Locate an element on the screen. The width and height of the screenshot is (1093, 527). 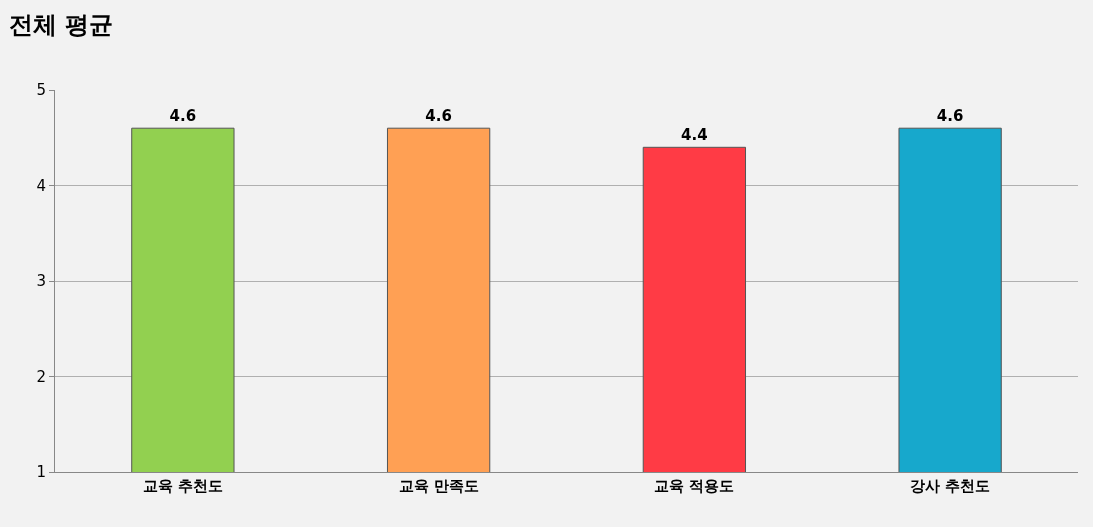
chart-title: 전체 평균 is located at coordinates (61, 24).